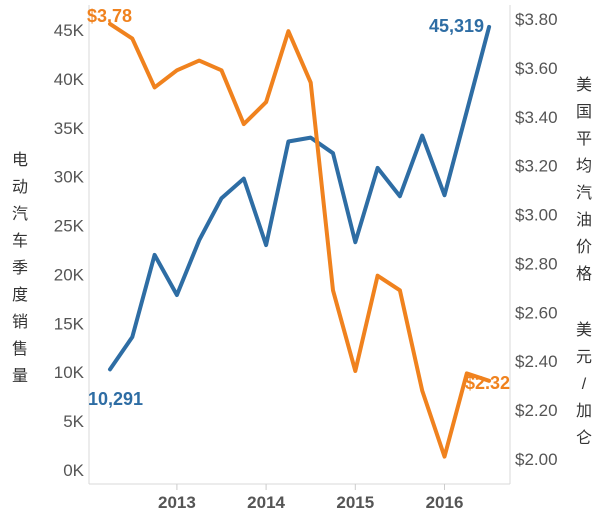 This screenshot has width=600, height=522. I want to click on left-tick-label: 35K, so click(69, 128).